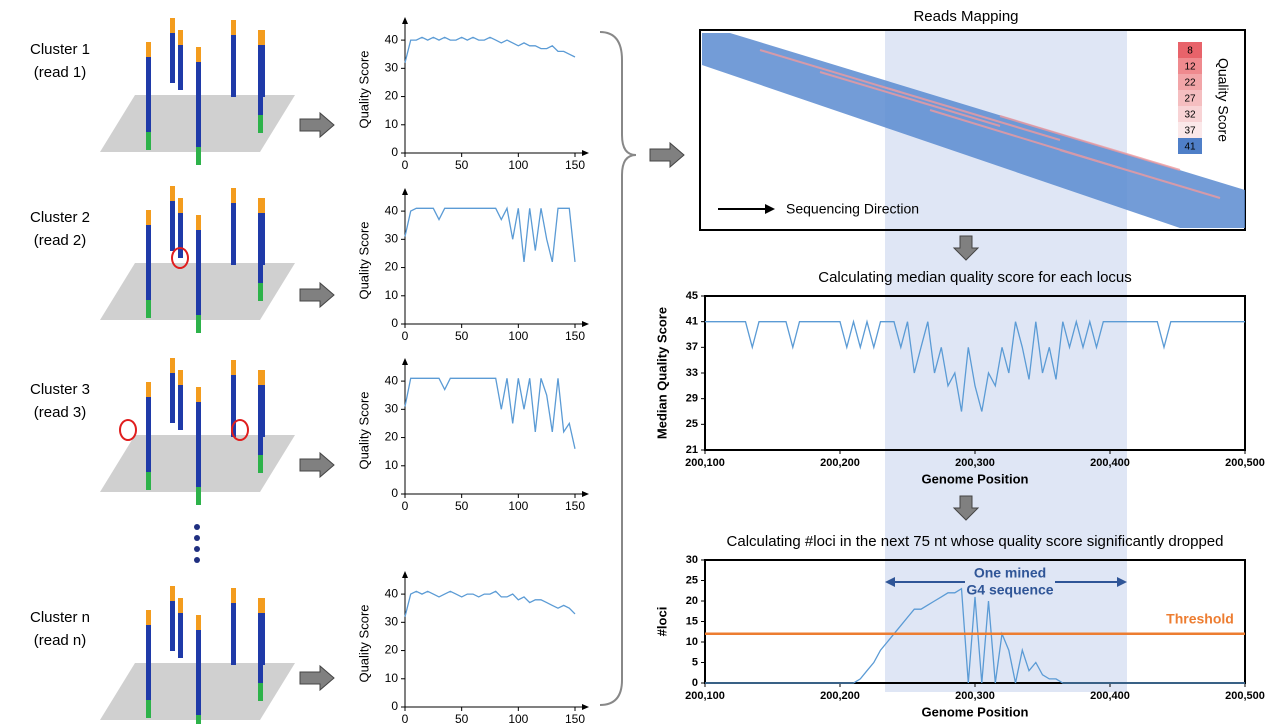  What do you see at coordinates (975, 463) in the screenshot?
I see `x-tick-label: 200,300` at bounding box center [975, 463].